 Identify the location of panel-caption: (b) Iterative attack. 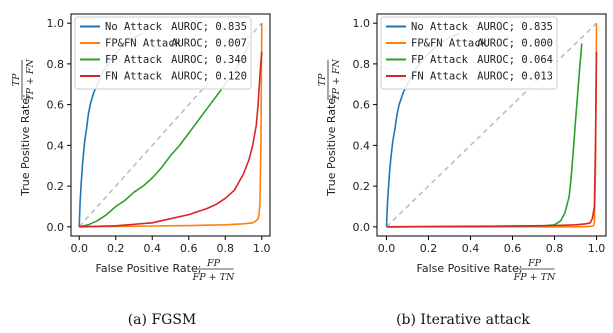
(463, 320).